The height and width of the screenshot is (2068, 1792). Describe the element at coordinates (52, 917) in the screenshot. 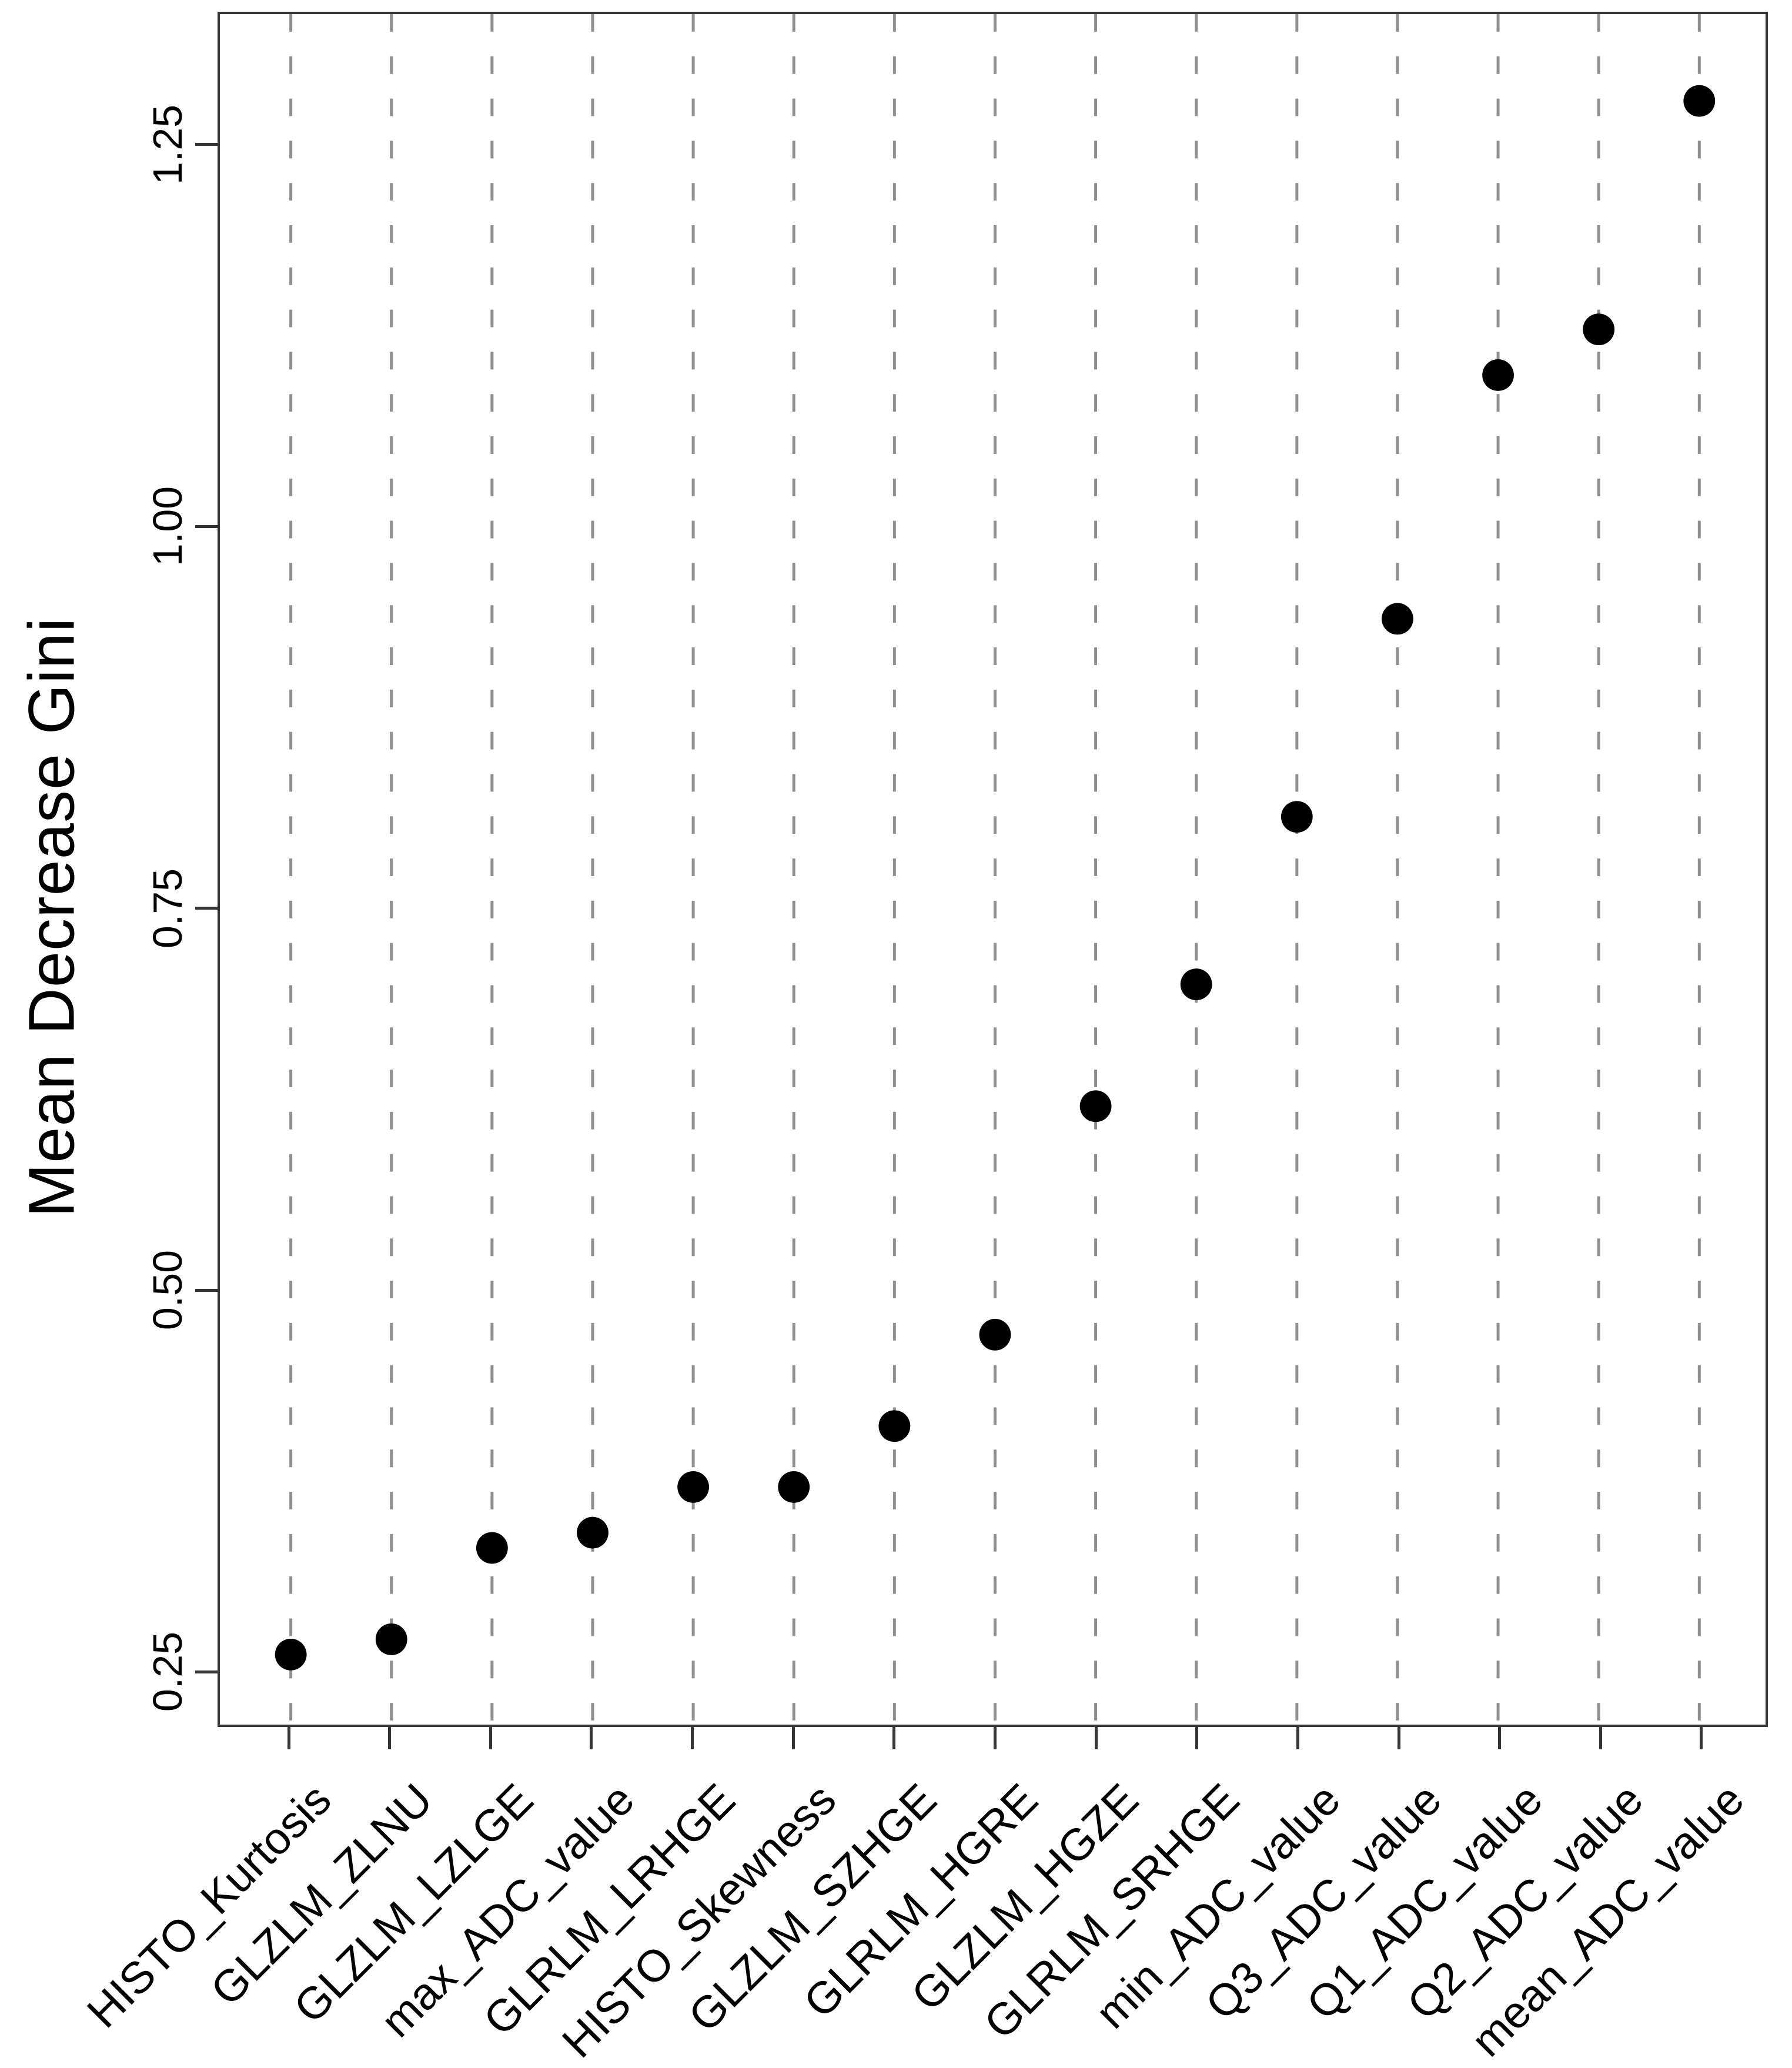

I see `y-axis-title: Mean Decrease Gini` at that location.